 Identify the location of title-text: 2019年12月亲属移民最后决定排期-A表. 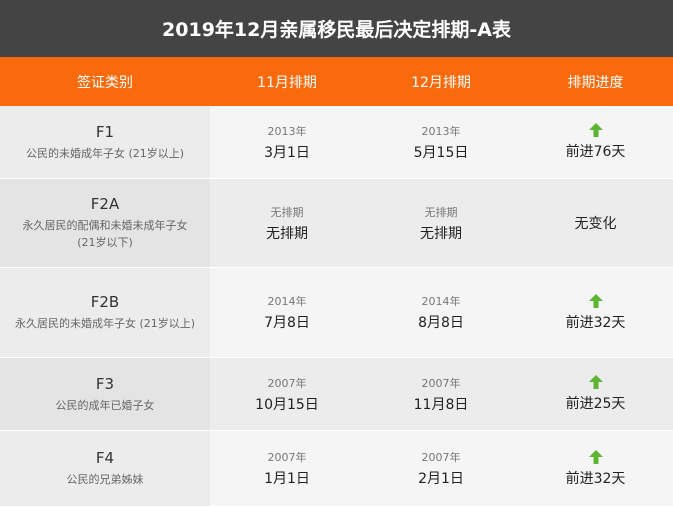
(336, 30).